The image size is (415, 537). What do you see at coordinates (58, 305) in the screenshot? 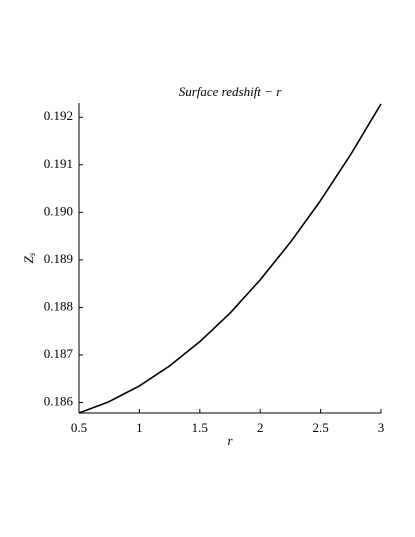
I see `y-tick-label: 0.188` at bounding box center [58, 305].